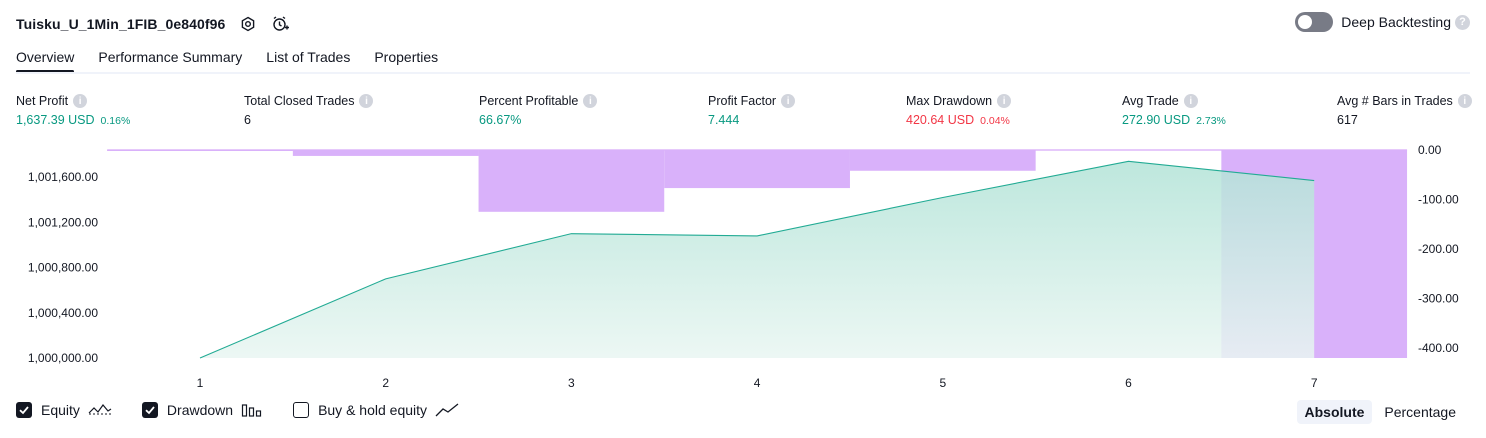 Image resolution: width=1486 pixels, height=438 pixels. Describe the element at coordinates (121, 24) in the screenshot. I see `strategy-title: Tuisku_U_1Min_1FIB_0e840f96` at that location.